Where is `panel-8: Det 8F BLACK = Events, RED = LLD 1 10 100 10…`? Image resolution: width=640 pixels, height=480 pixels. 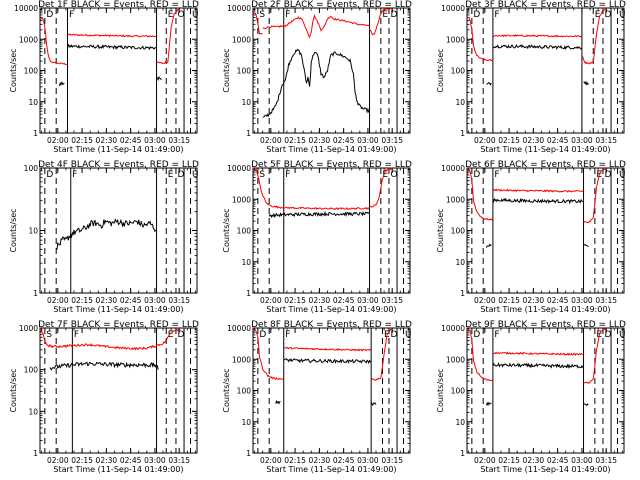 panel-8: Det 8F BLACK = Events, RED = LLD 1 10 100 10… is located at coordinates (317, 397).